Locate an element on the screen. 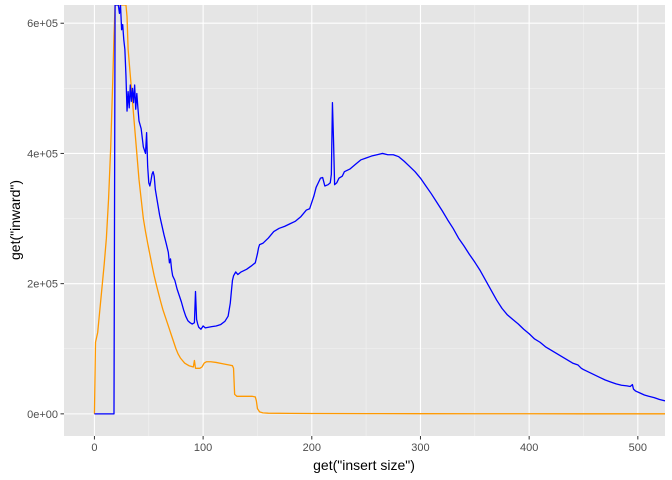 The height and width of the screenshot is (480, 672). x-tick-label: 200 is located at coordinates (312, 448).